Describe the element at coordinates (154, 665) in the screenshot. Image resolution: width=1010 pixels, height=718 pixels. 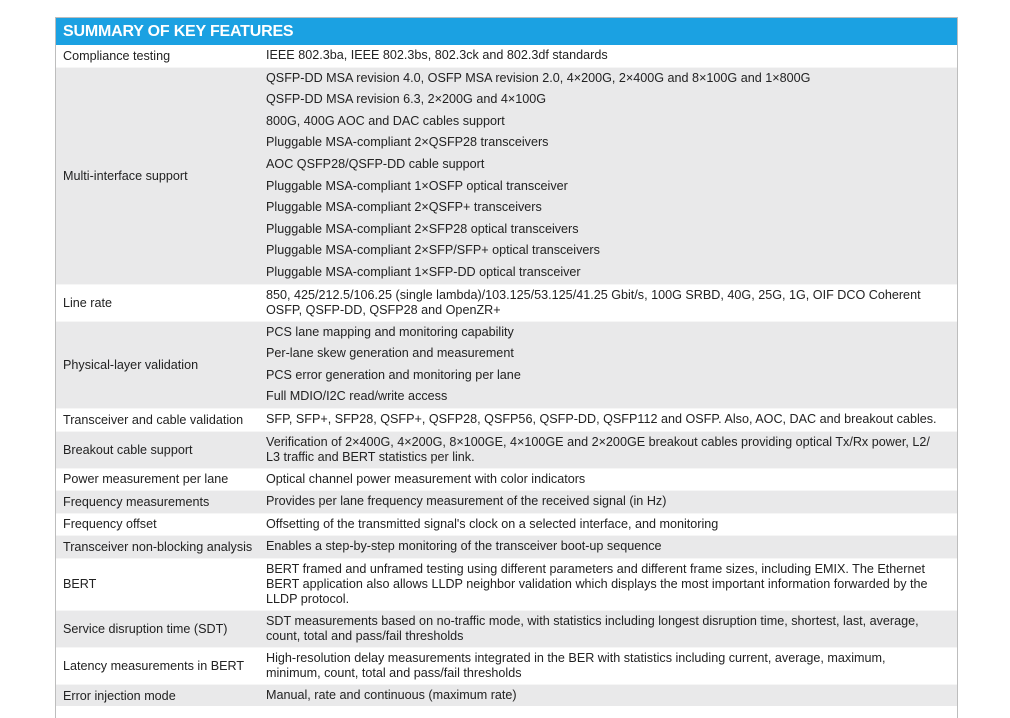
I see `feature-label: Latency measurements in BERT` at that location.